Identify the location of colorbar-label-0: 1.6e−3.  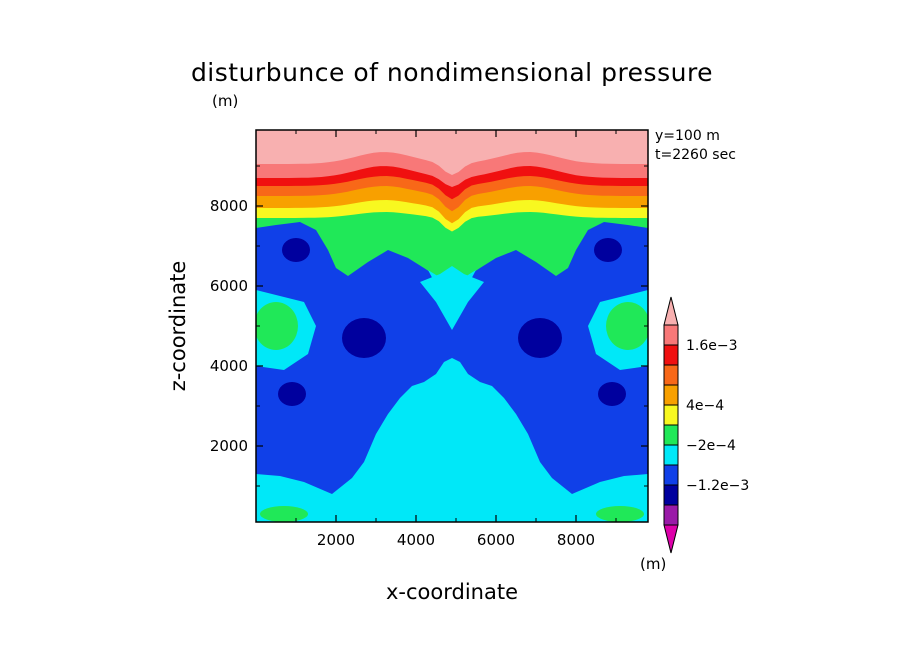
(712, 346).